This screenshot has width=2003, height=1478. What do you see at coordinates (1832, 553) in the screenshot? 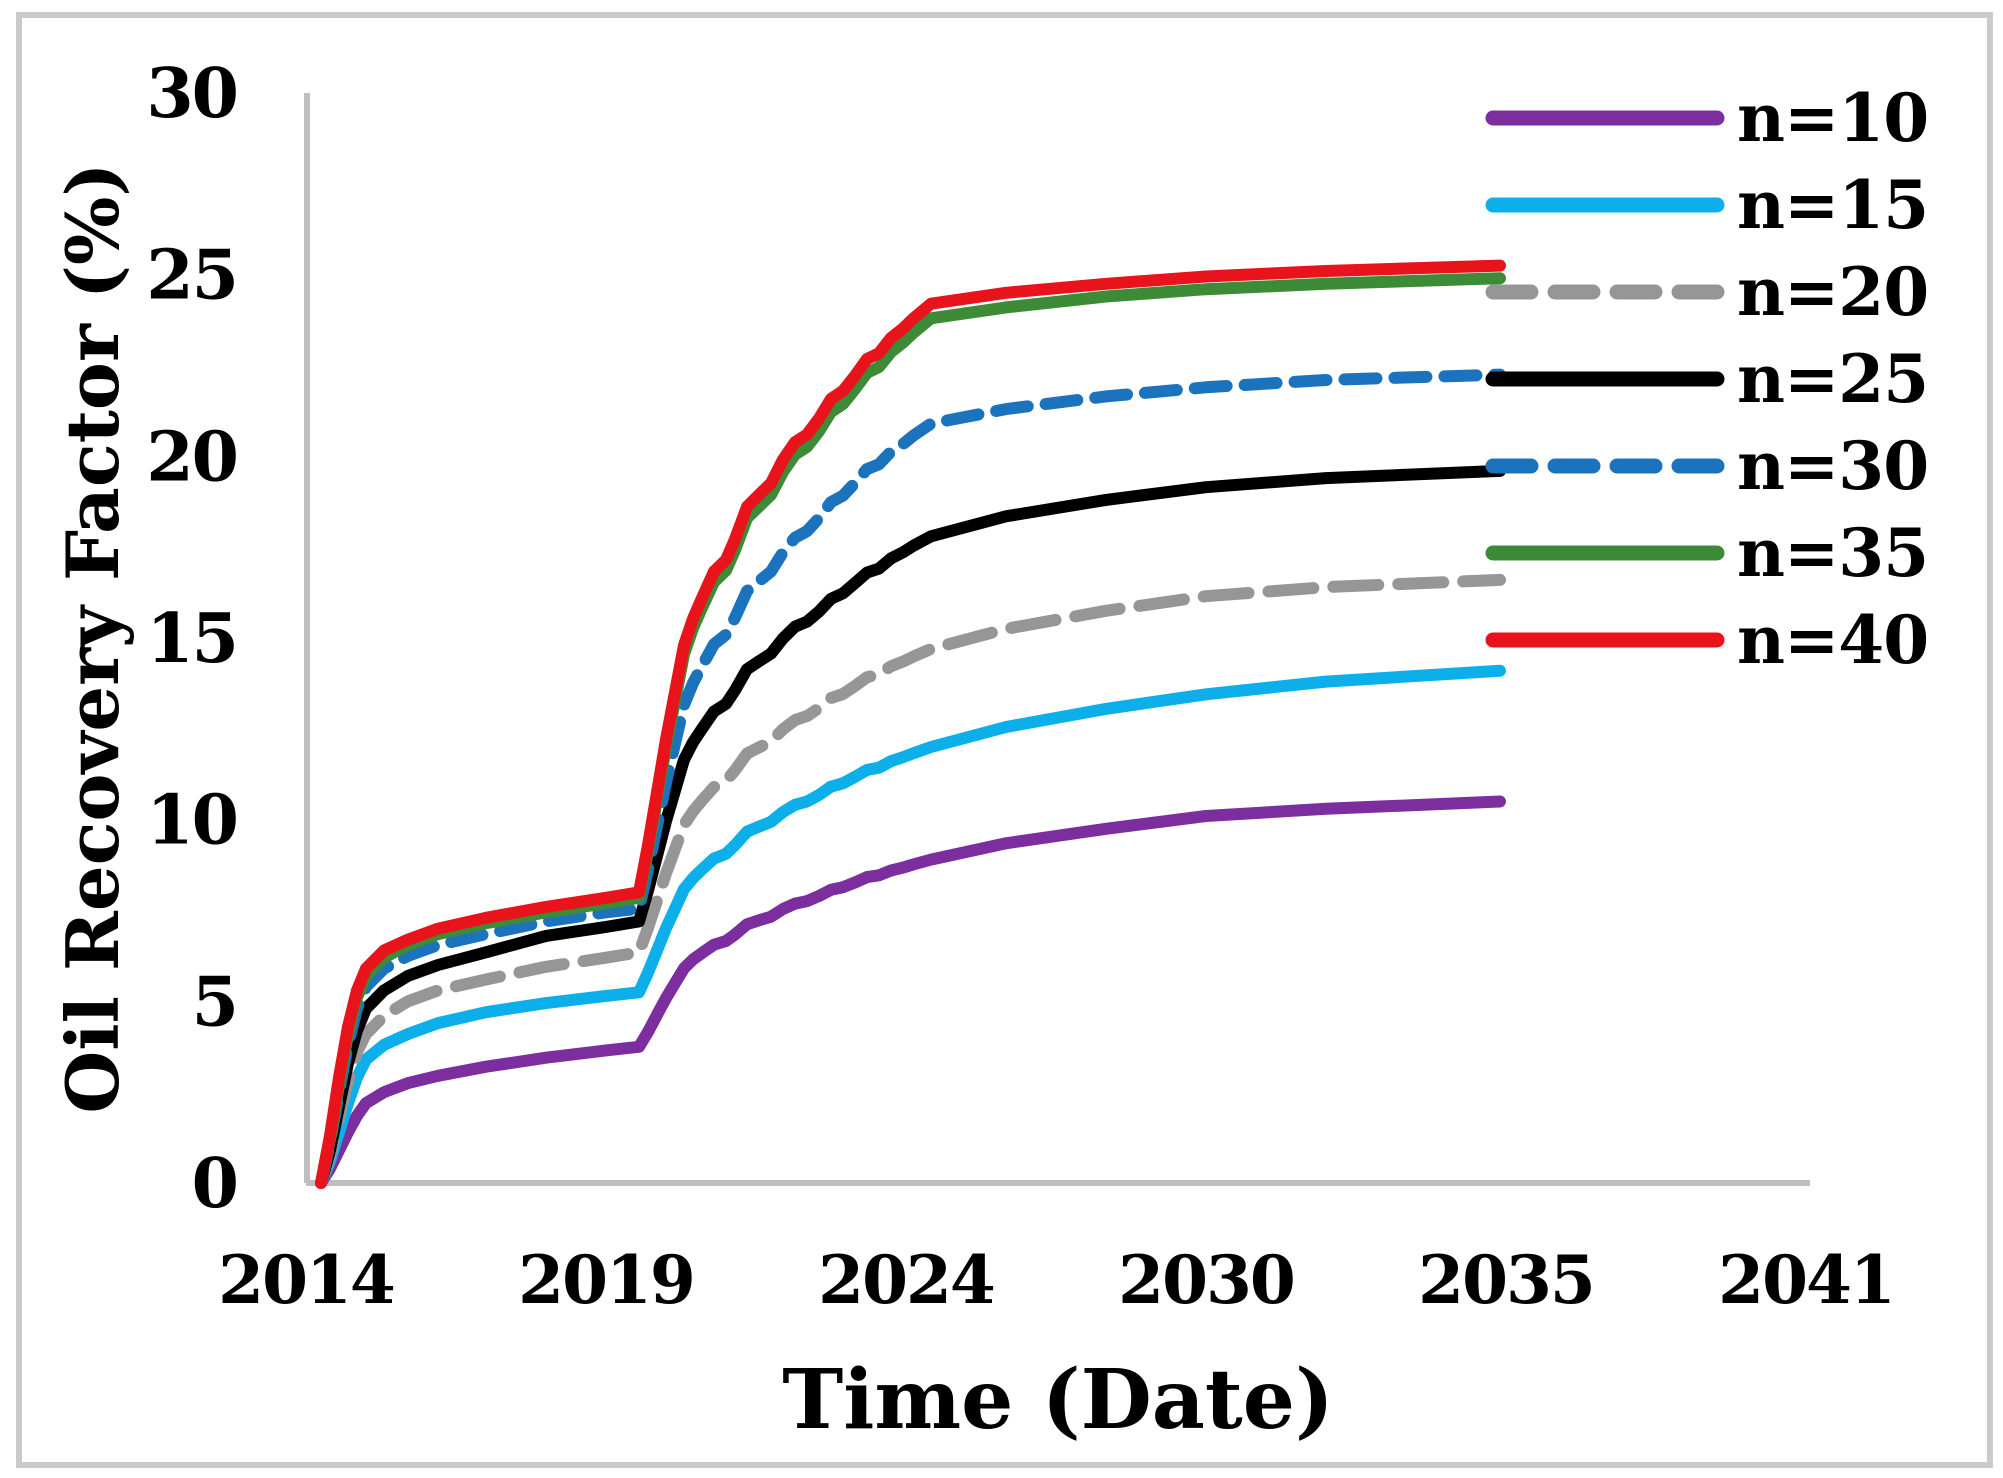
I see `legend-label: n=35` at bounding box center [1832, 553].